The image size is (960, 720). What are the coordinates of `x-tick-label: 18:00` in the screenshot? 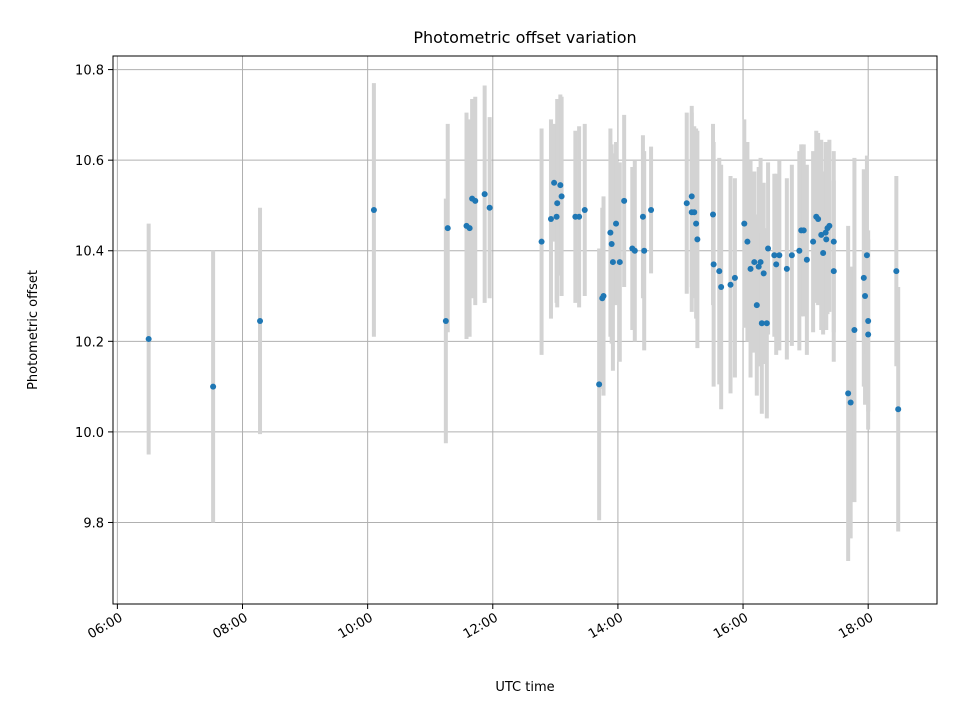 It's located at (856, 626).